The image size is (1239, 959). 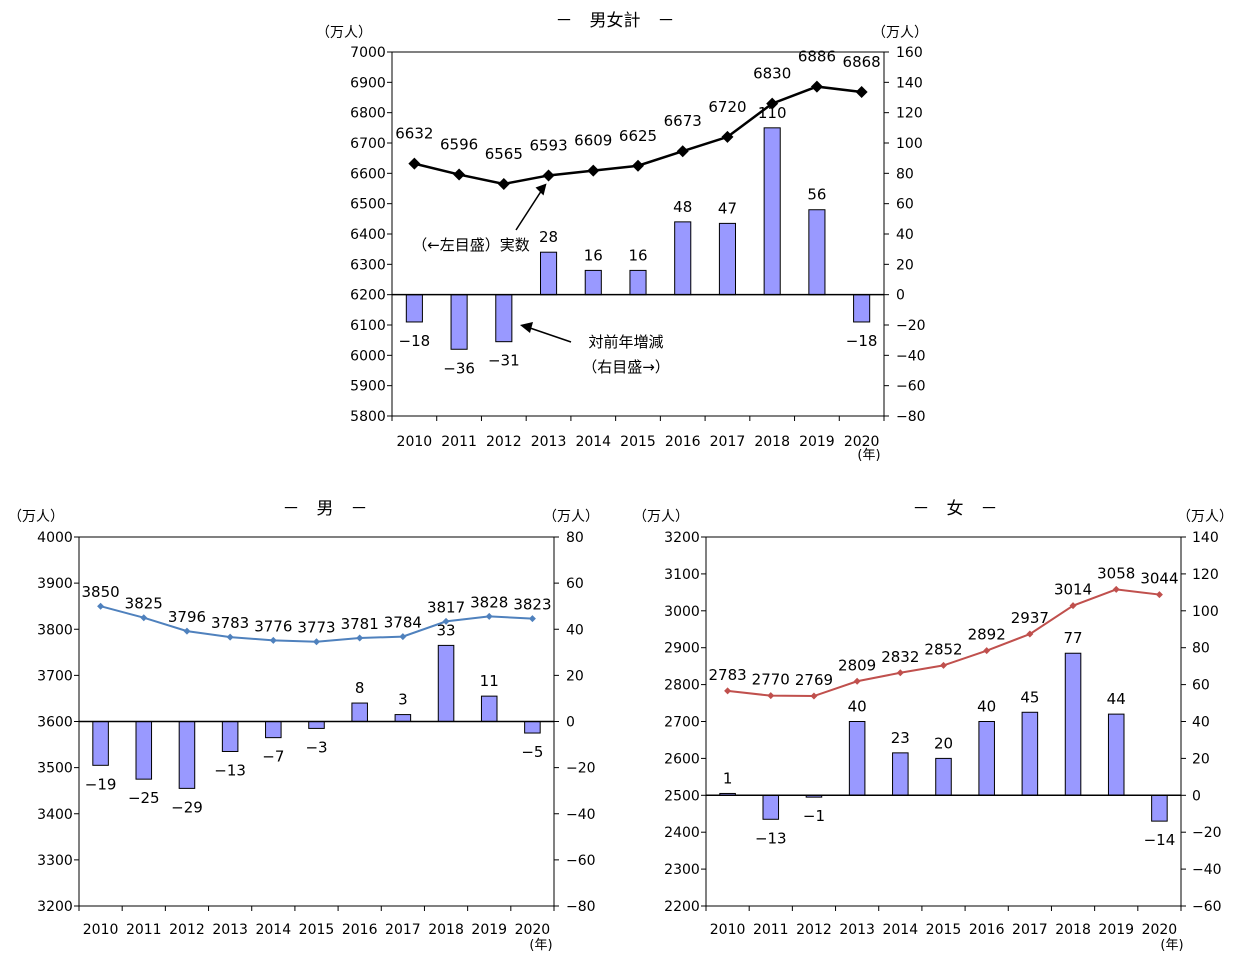 What do you see at coordinates (368, 387) in the screenshot?
I see `left-tick-label: 5900` at bounding box center [368, 387].